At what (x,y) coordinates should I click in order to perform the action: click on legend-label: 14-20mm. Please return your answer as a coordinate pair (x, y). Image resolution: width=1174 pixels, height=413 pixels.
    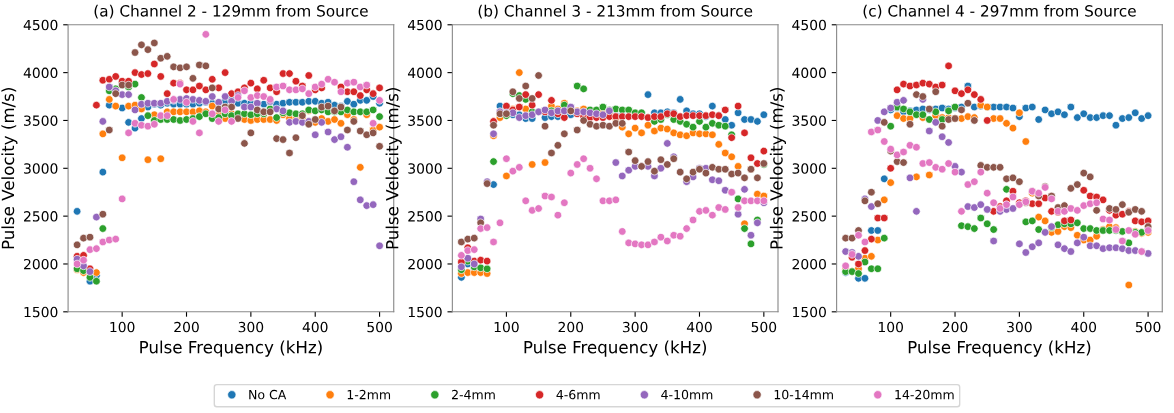
    Looking at the image, I should click on (924, 394).